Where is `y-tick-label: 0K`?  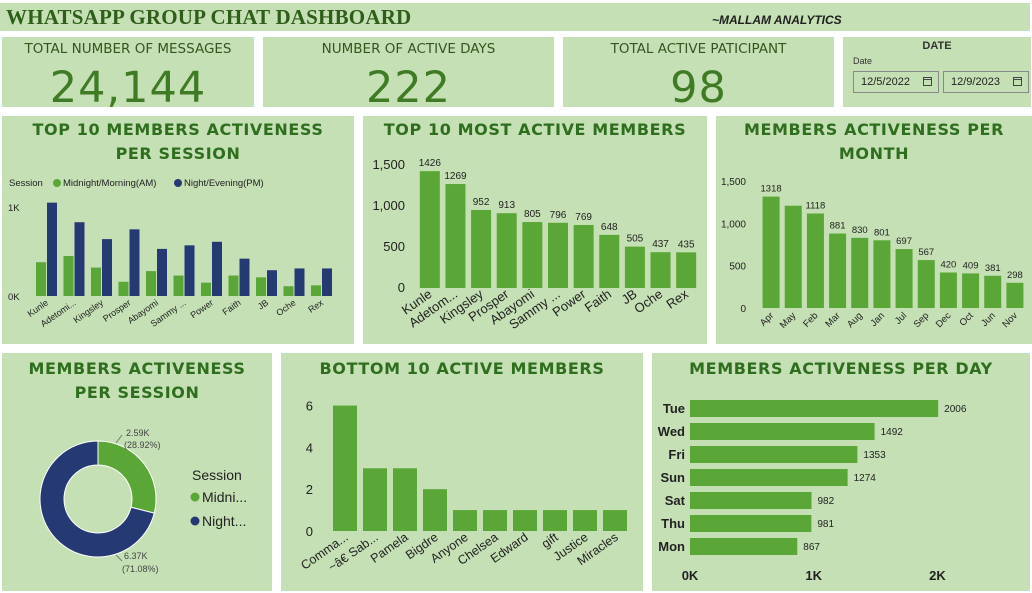
y-tick-label: 0K is located at coordinates (14, 297).